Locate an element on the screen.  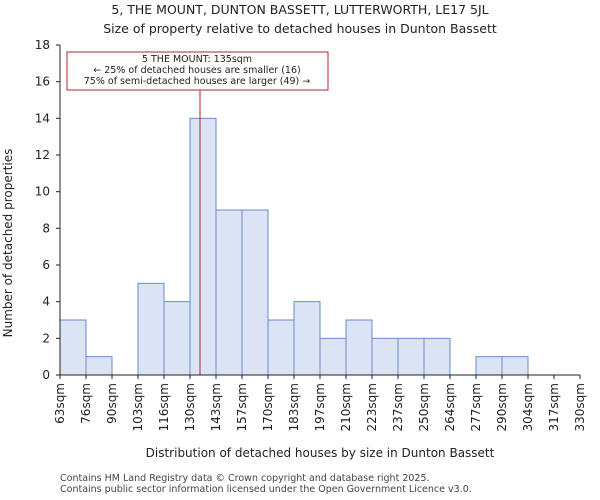
x-tick-label: 116sqm is located at coordinates (164, 407).